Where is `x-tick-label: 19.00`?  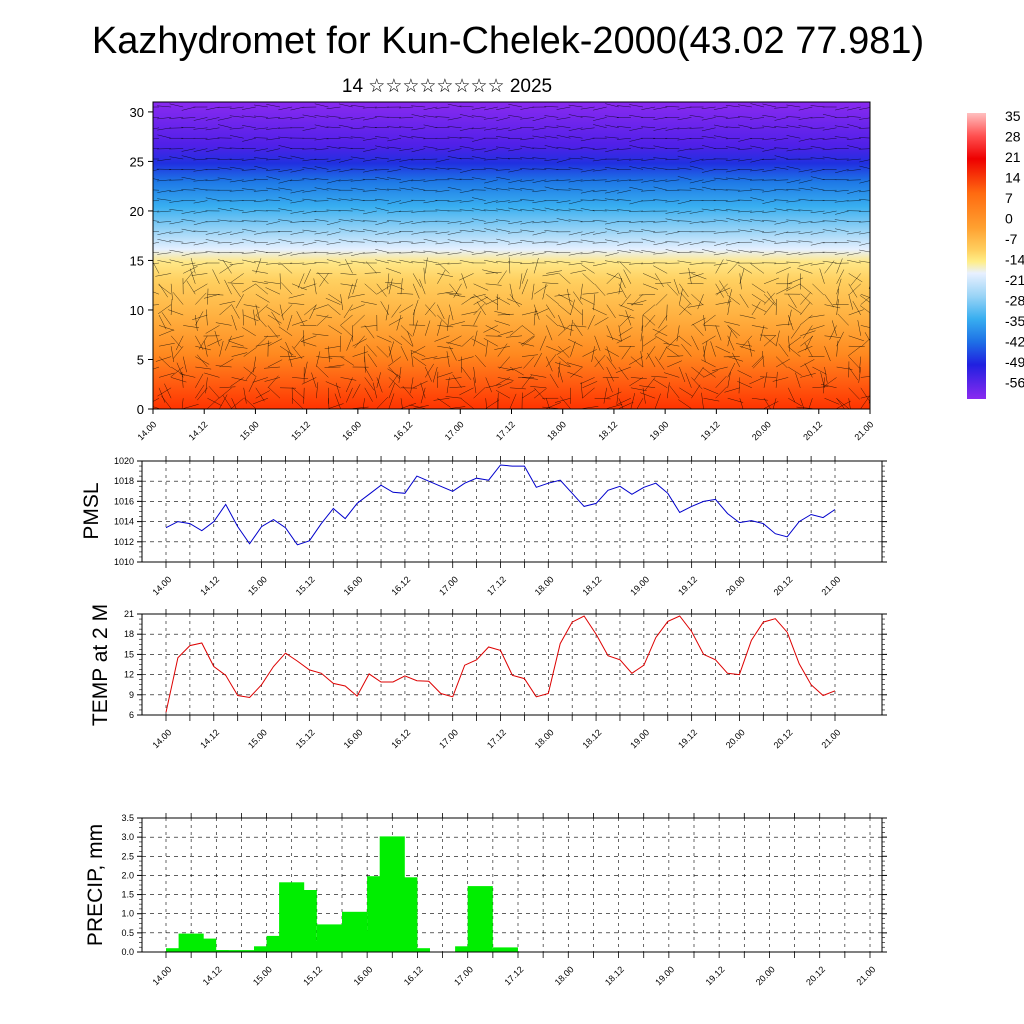
x-tick-label: 19.00 is located at coordinates (639, 585).